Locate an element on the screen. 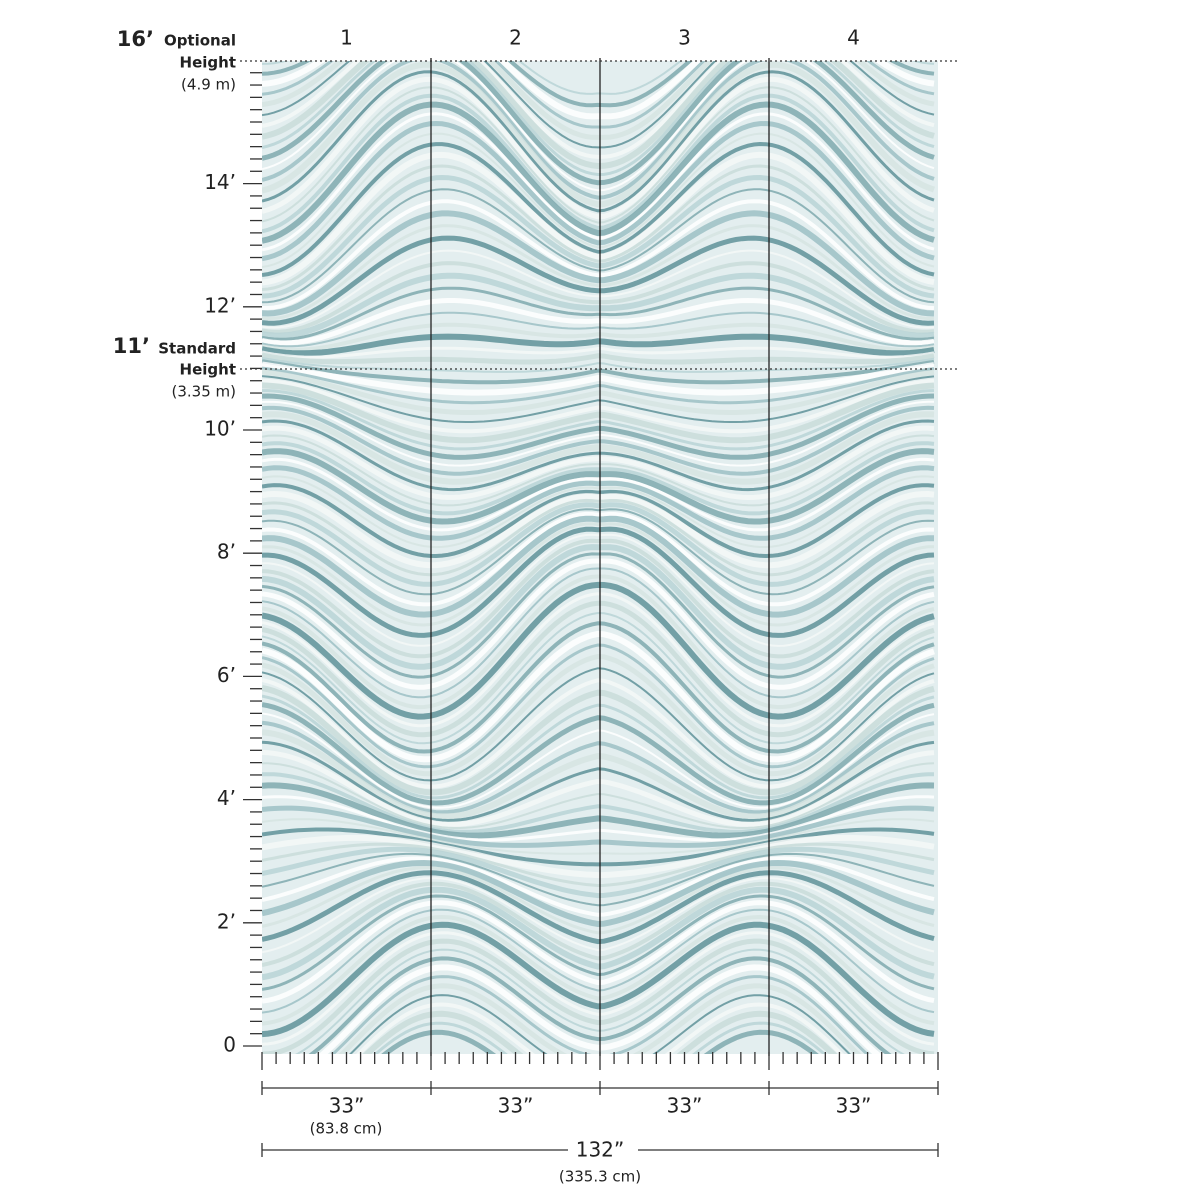 The height and width of the screenshot is (1200, 1200). total-width: 132” is located at coordinates (600, 1150).